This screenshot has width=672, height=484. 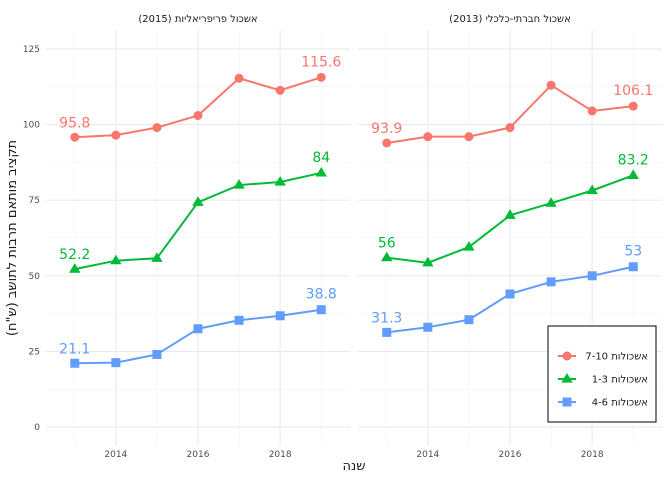 What do you see at coordinates (31, 126) in the screenshot?
I see `y-tick-label: 100` at bounding box center [31, 126].